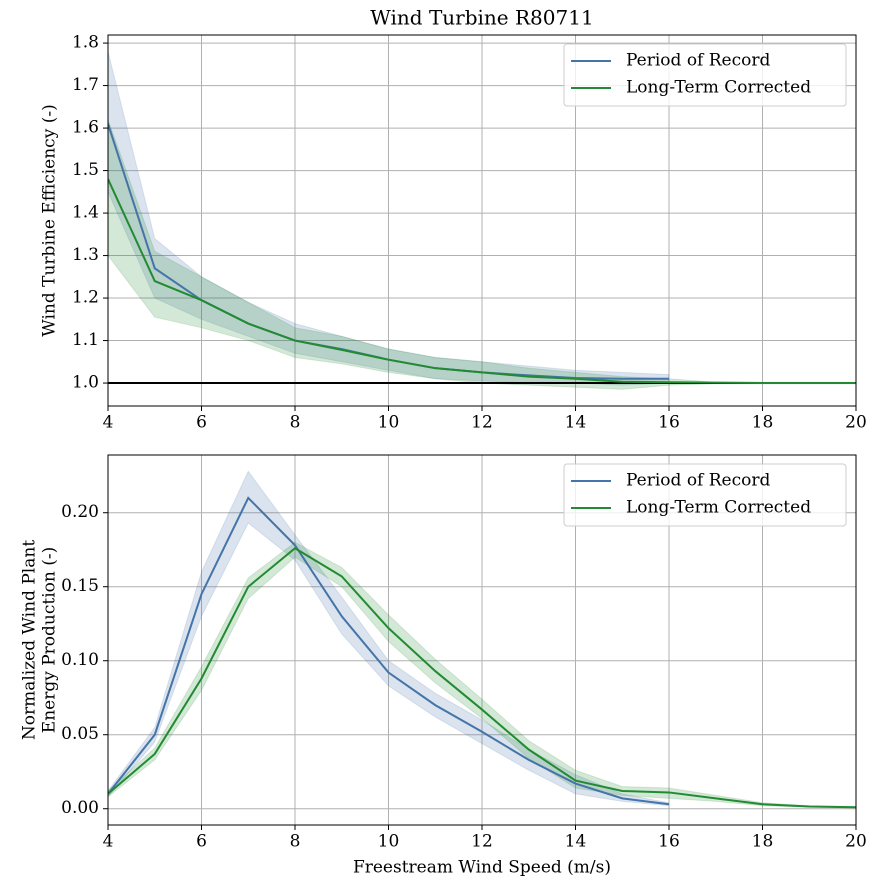 The width and height of the screenshot is (878, 887). Describe the element at coordinates (481, 18) in the screenshot. I see `chart-title: Wind Turbine R80711` at that location.